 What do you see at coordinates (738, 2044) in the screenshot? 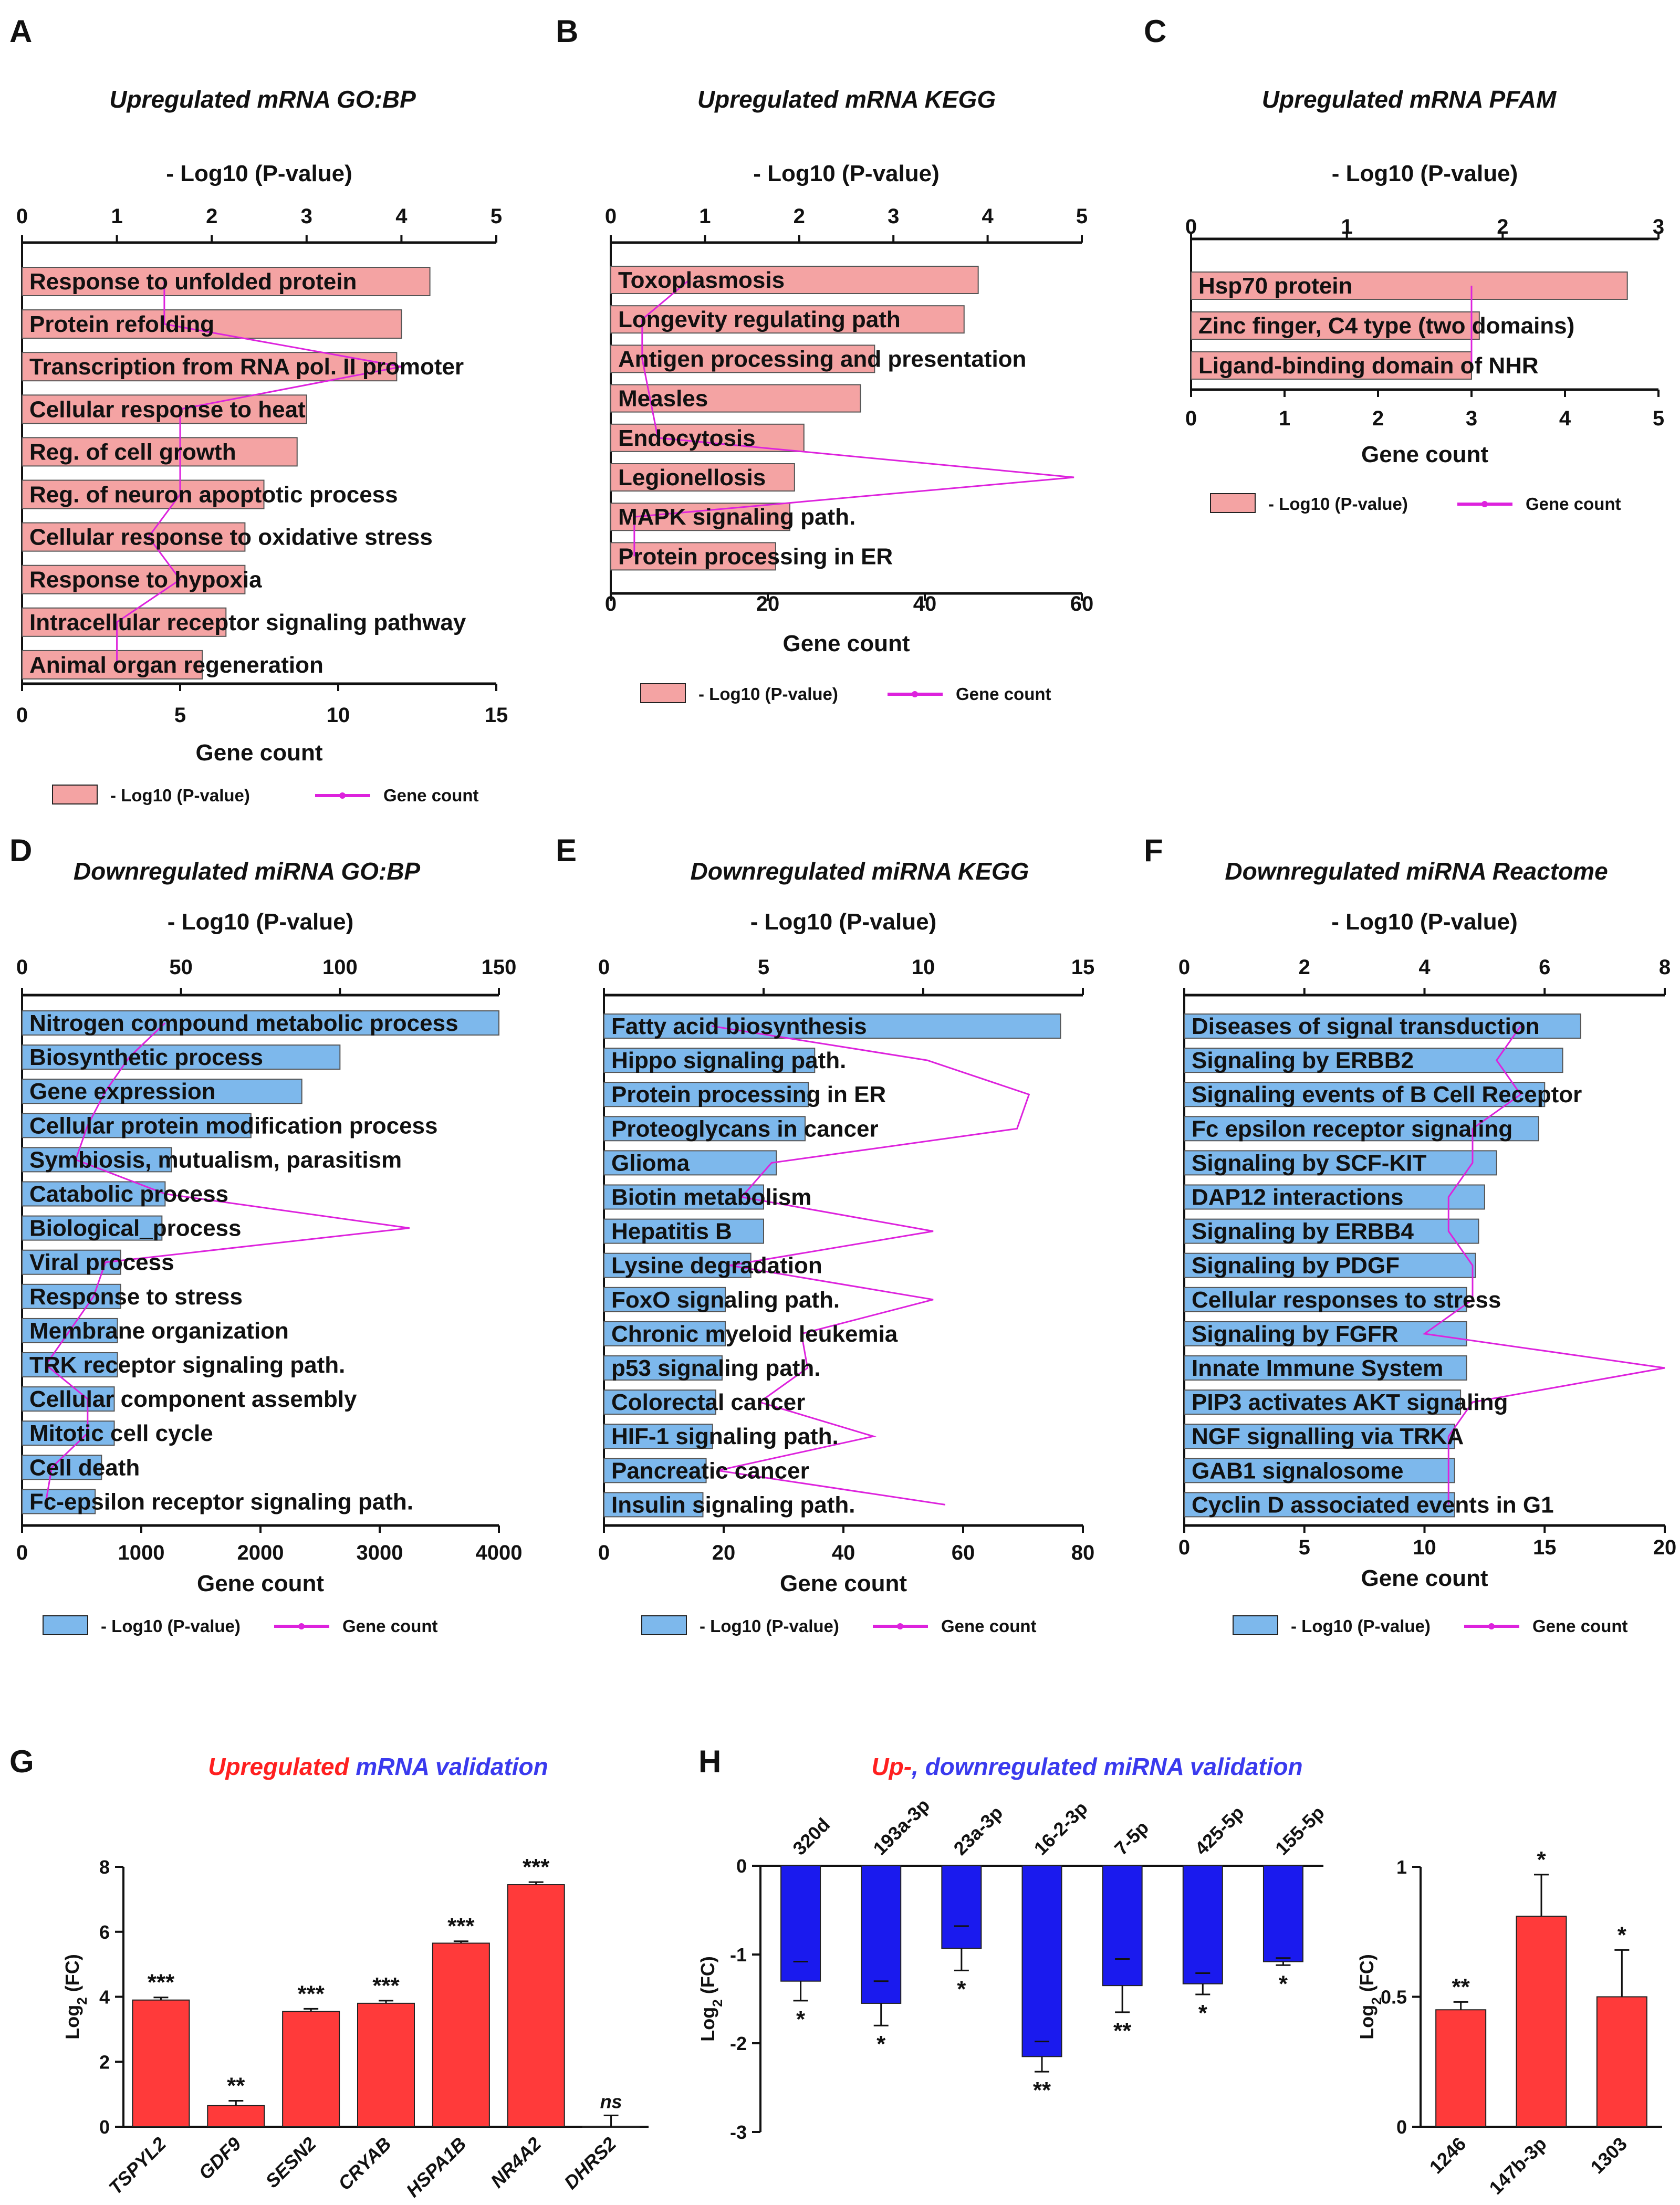
I see `y-tick-label: -2` at bounding box center [738, 2044].